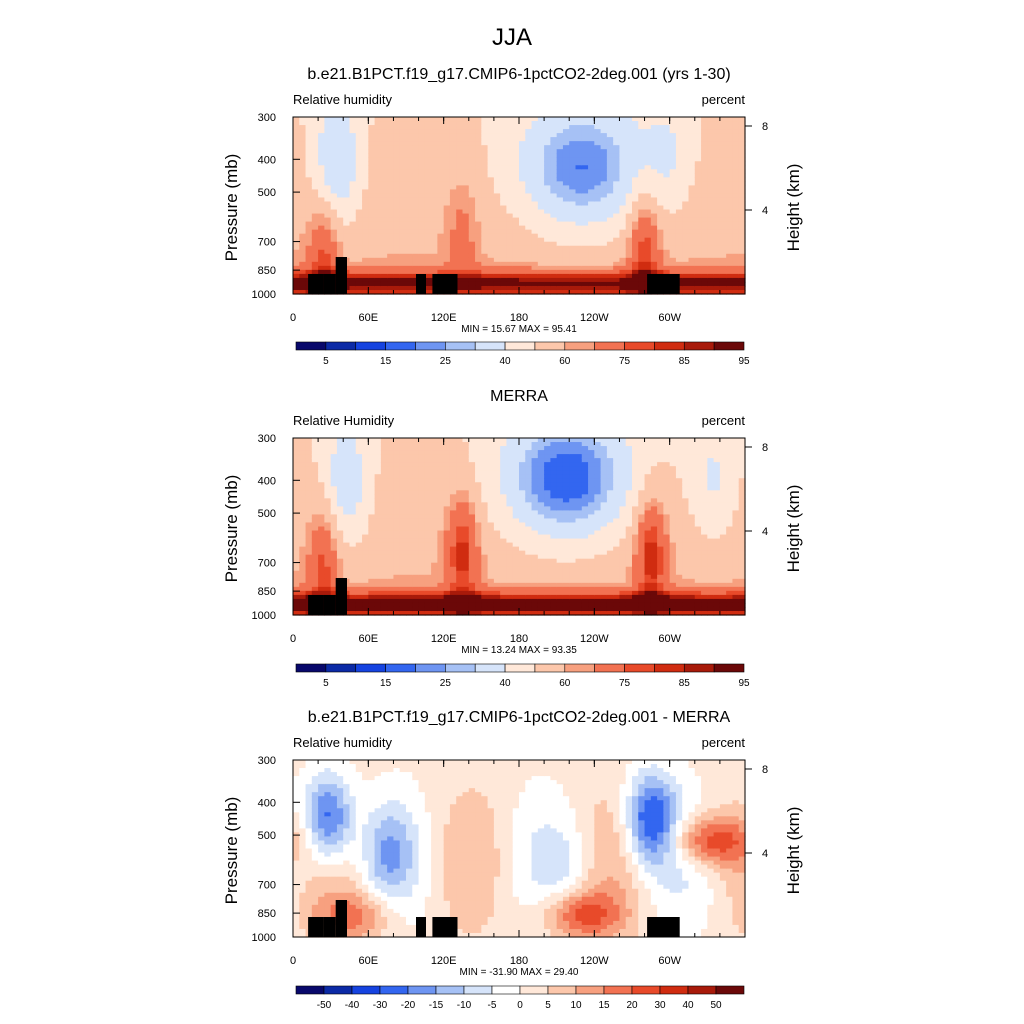  What do you see at coordinates (793, 851) in the screenshot?
I see `y-right-axis-title: Height (km)` at bounding box center [793, 851].